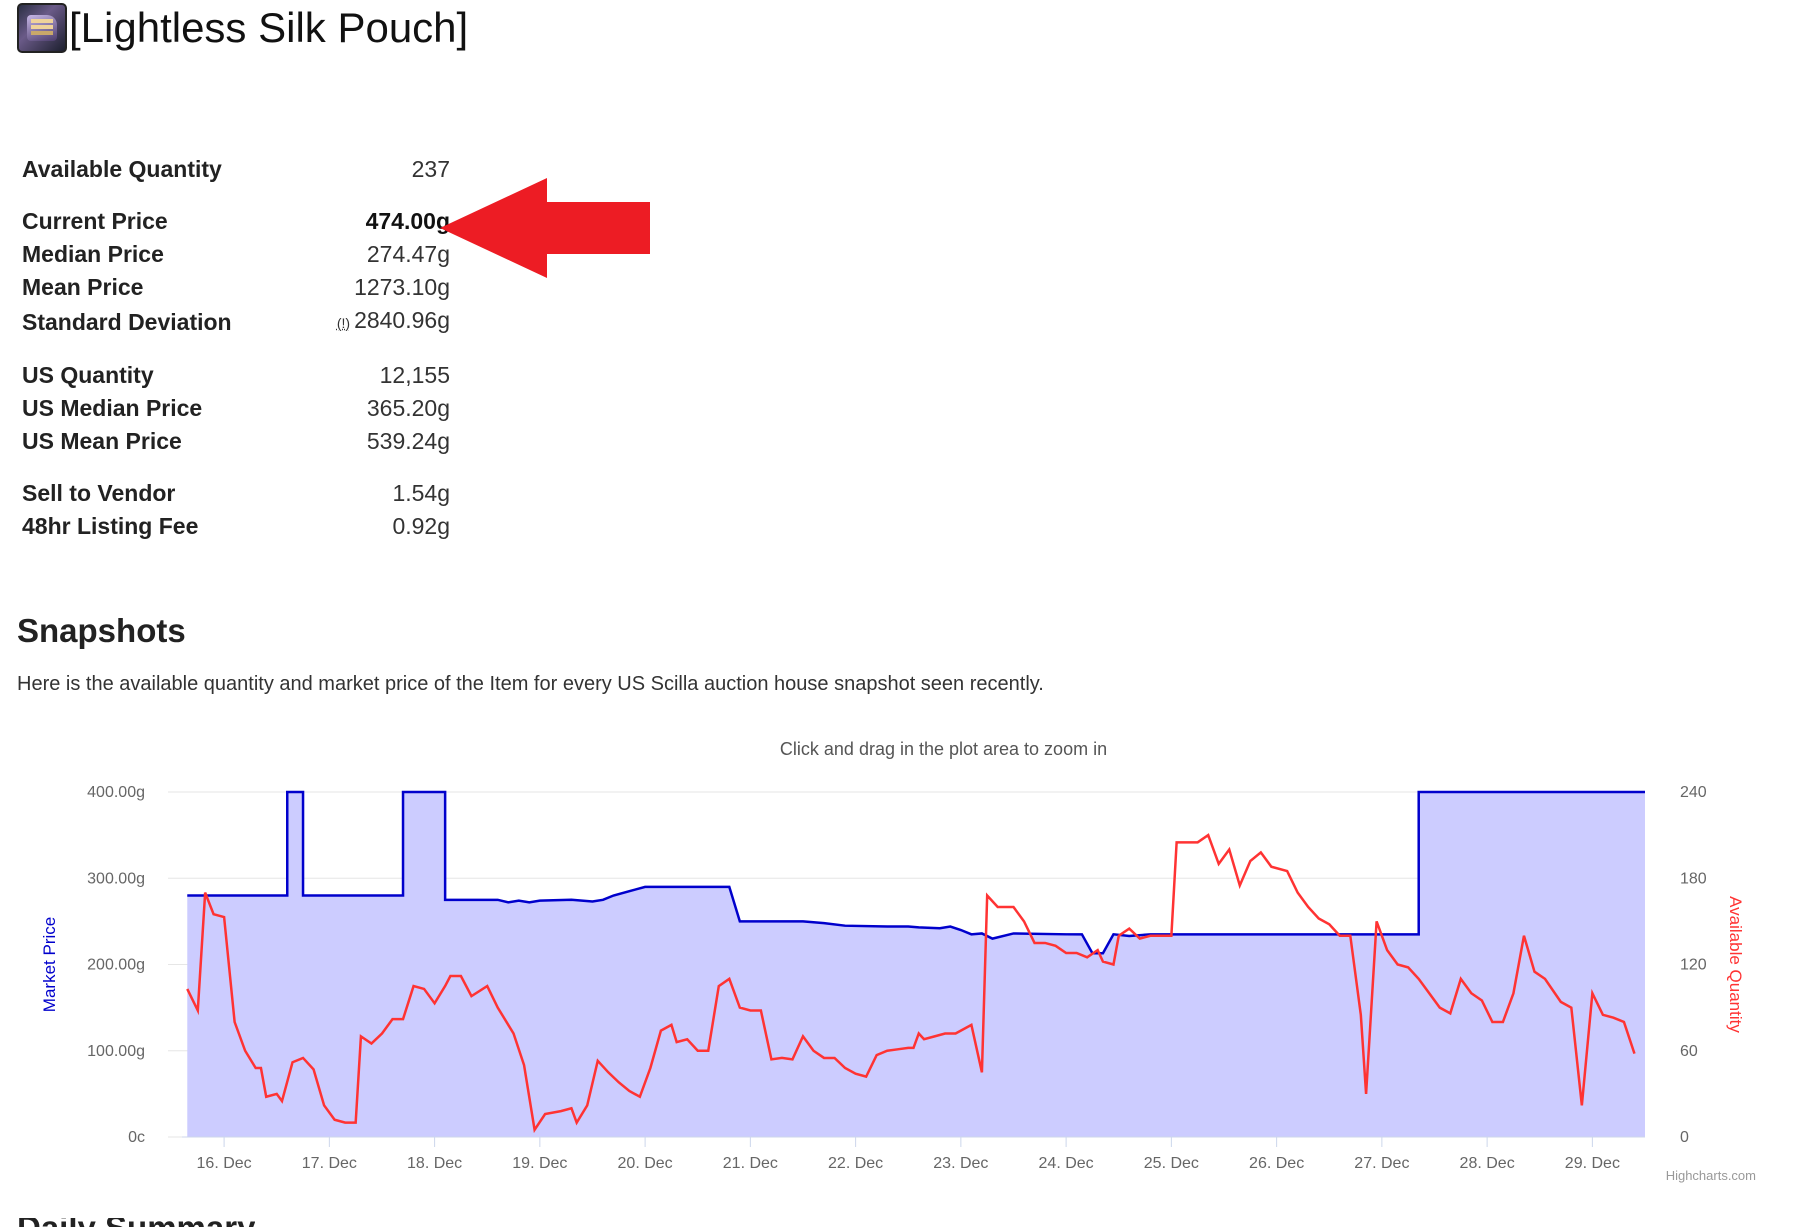  I want to click on stat-value: 0.92g, so click(421, 526).